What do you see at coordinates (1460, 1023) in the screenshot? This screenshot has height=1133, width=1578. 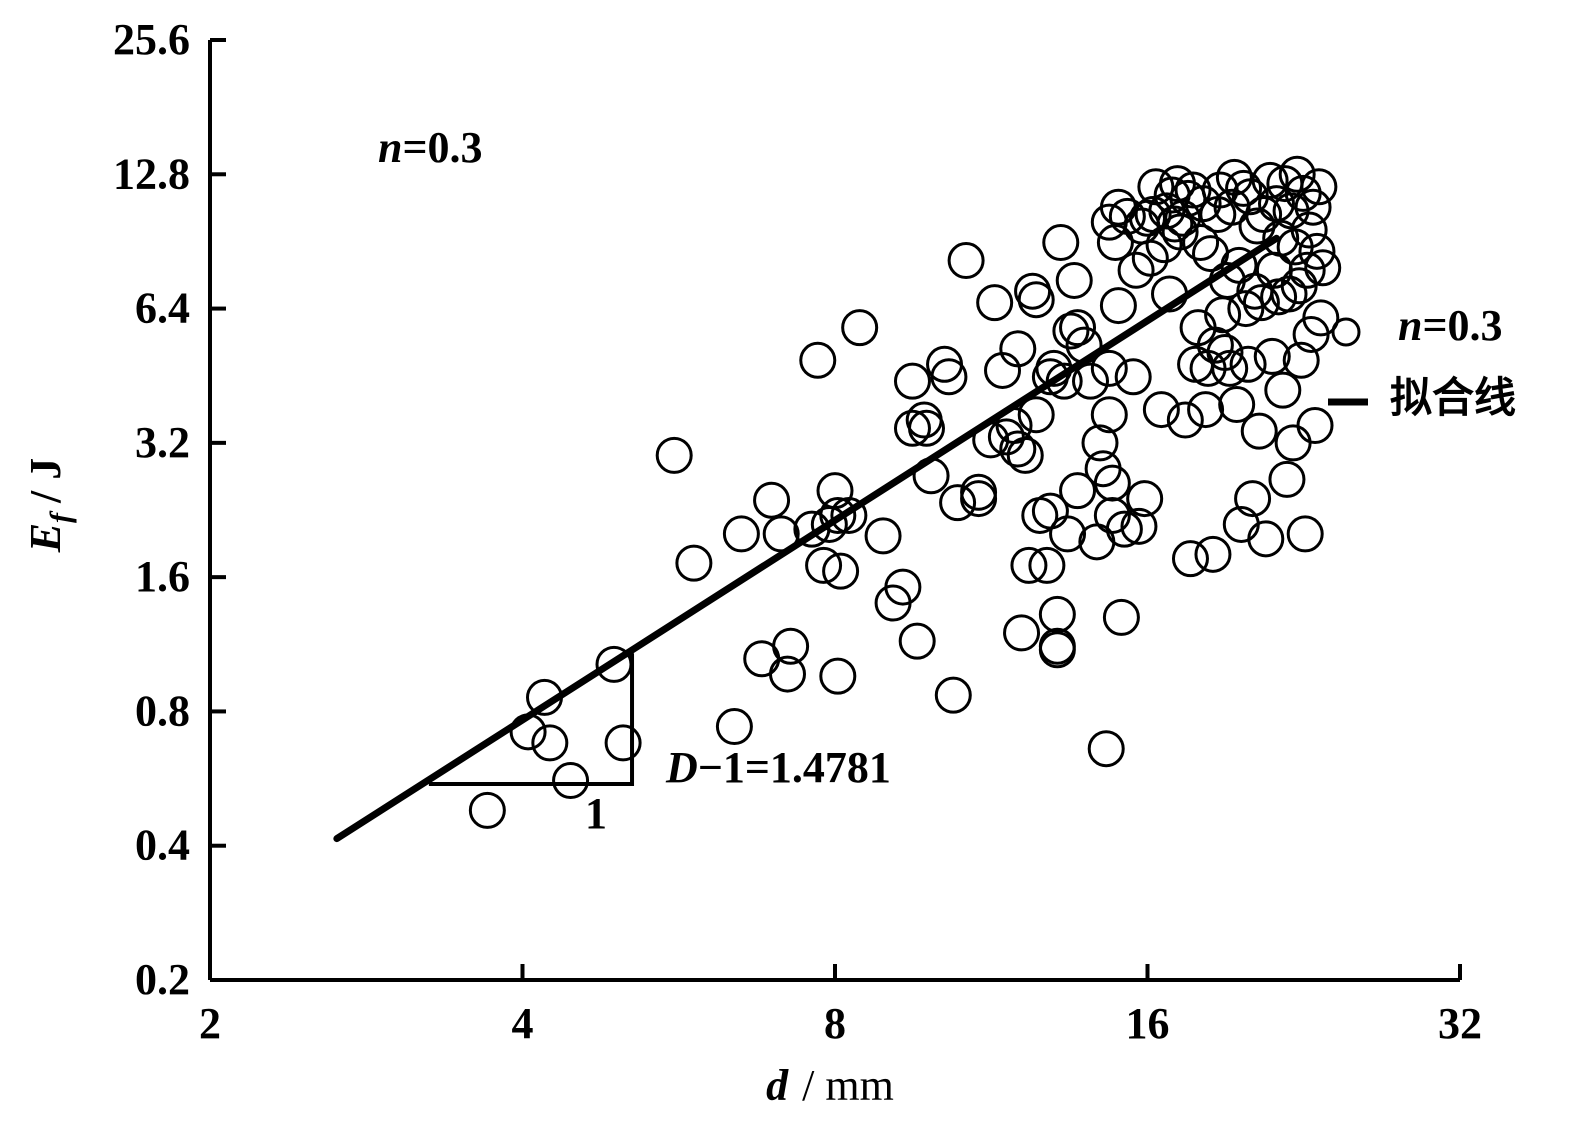 I see `x-tick-label: 32` at bounding box center [1460, 1023].